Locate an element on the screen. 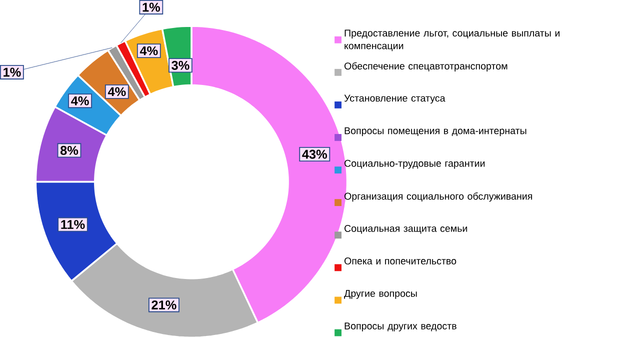 This screenshot has width=621, height=338. legend-label: Вопросы помещения в дома-интернаты is located at coordinates (435, 131).